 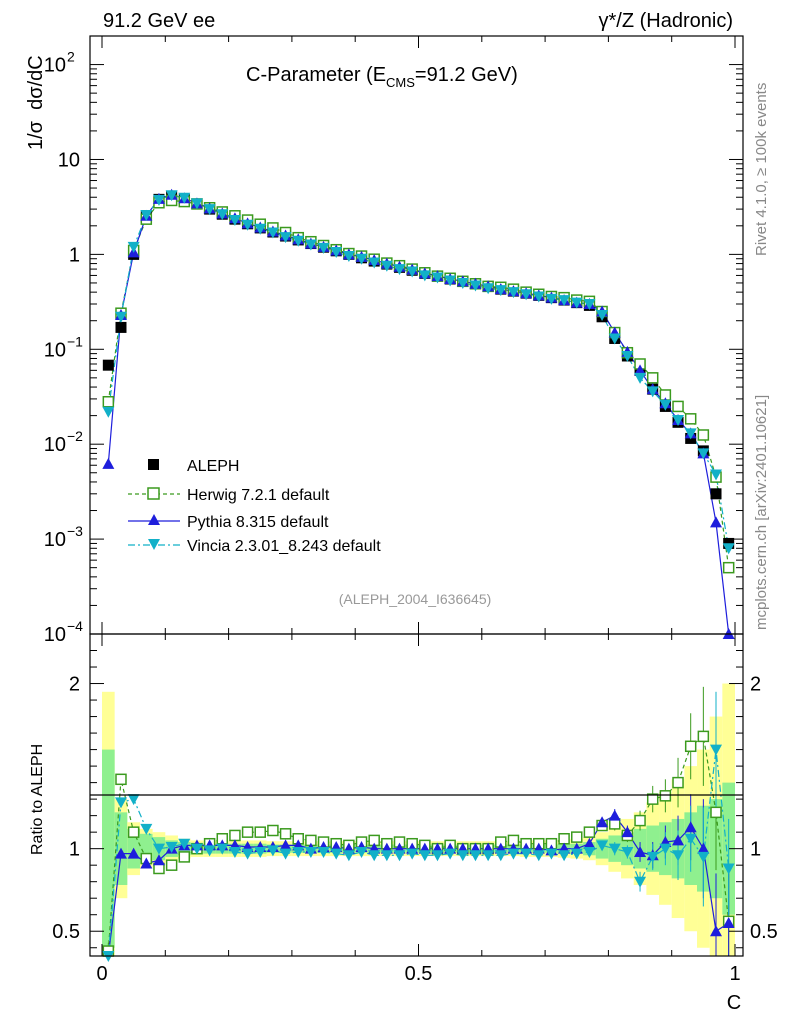 I want to click on ratio-tick-label-left: 1, so click(x=74, y=850).